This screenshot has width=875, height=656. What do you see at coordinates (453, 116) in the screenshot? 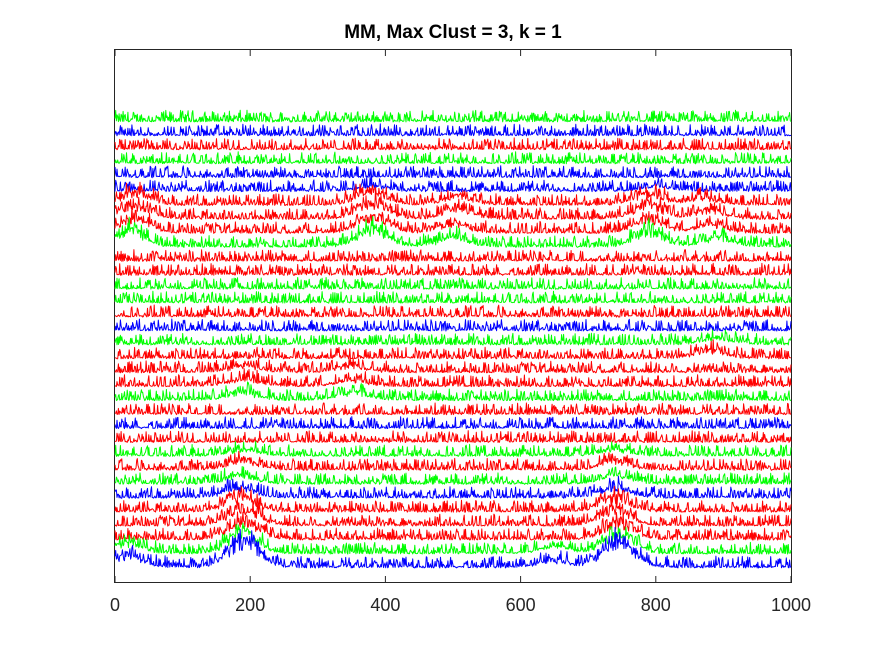
I see `trace-line-1-green` at bounding box center [453, 116].